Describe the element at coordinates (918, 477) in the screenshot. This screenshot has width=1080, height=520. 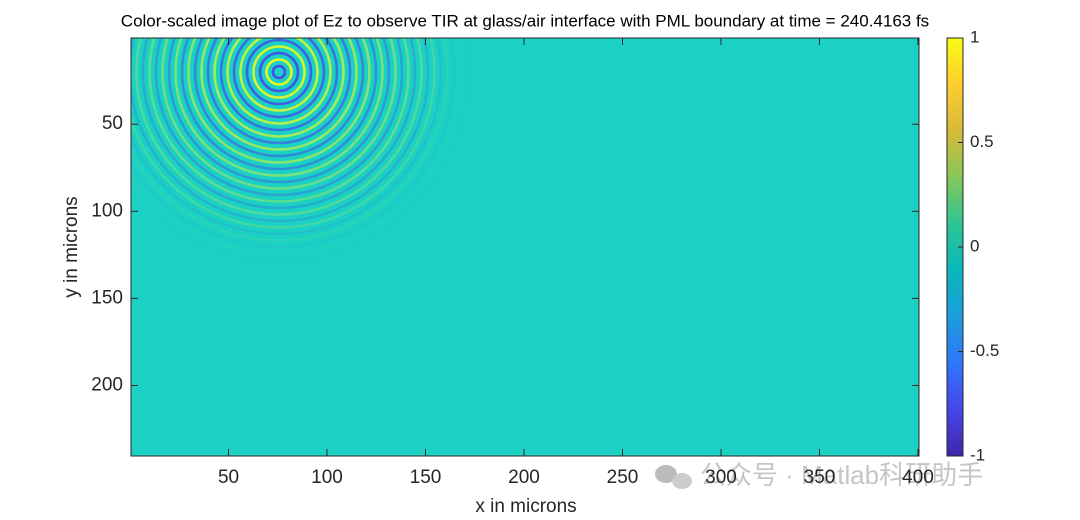
I see `x-tick-label: 400` at that location.